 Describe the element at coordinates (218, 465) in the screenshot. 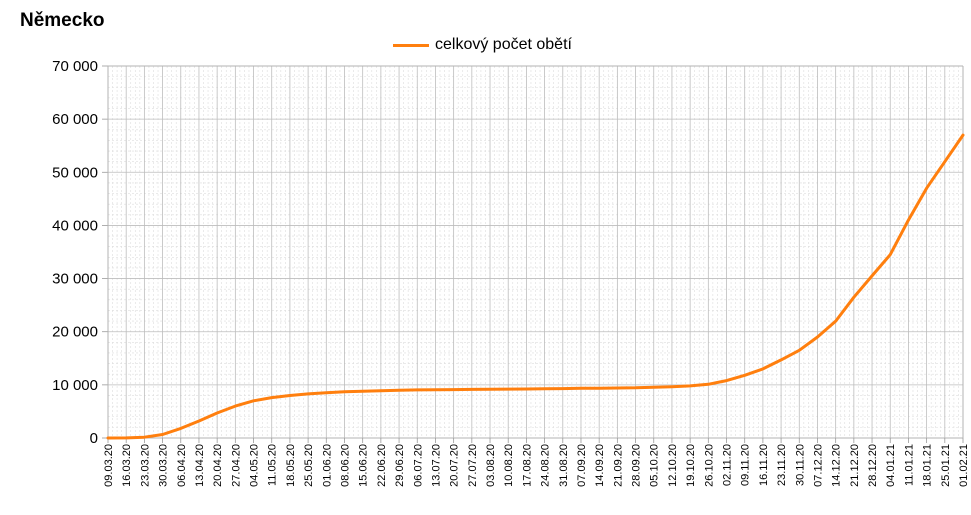

I see `x-tick-label: 20.04.20` at that location.